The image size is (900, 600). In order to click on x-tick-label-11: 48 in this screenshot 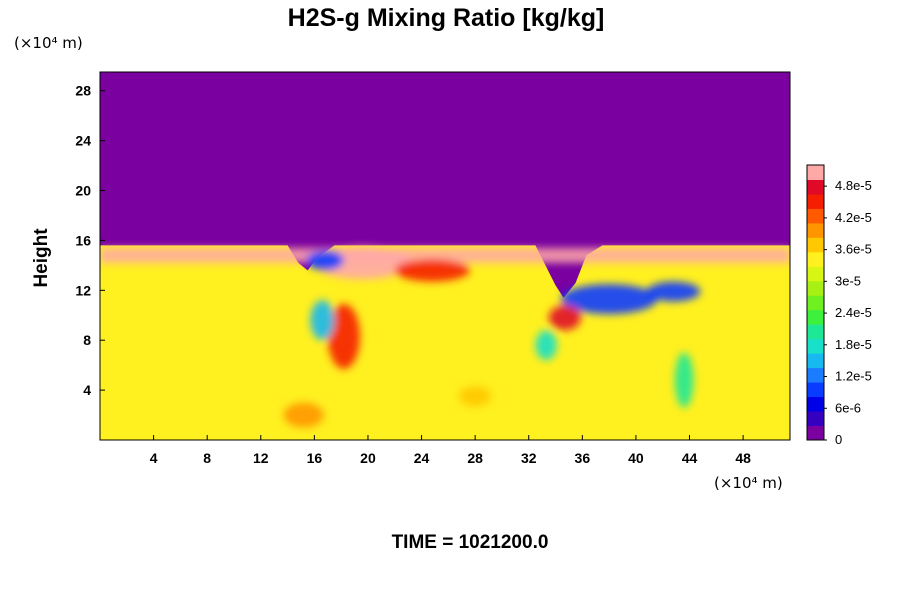, I will do `click(743, 458)`.